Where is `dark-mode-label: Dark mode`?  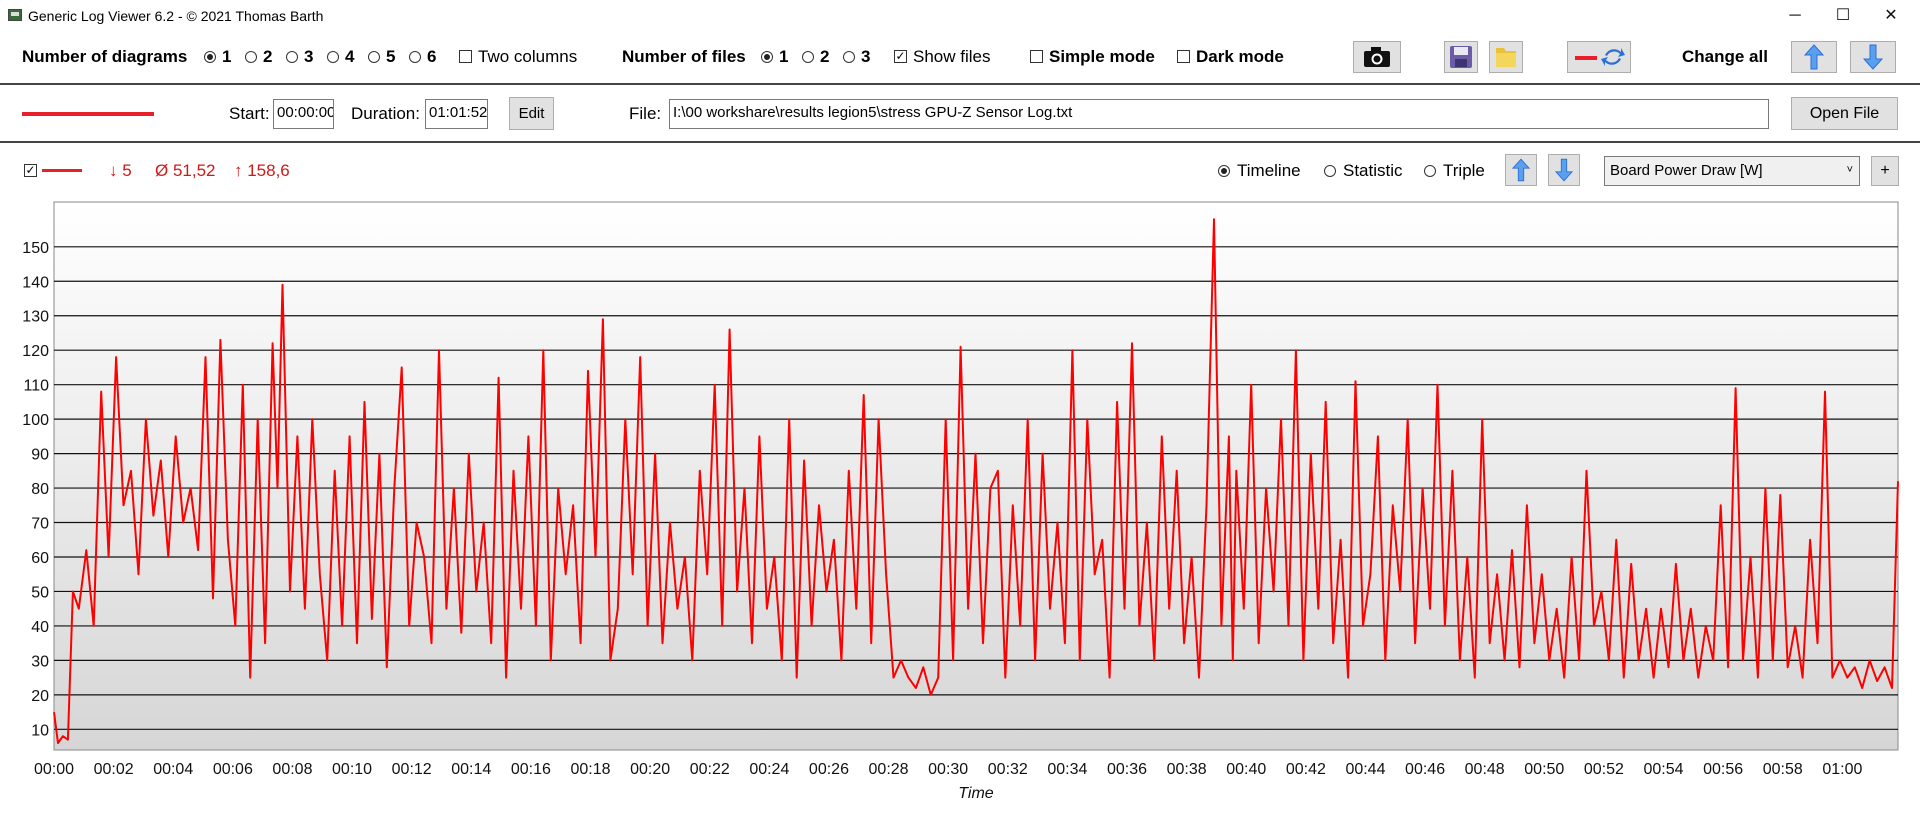 dark-mode-label: Dark mode is located at coordinates (1240, 56).